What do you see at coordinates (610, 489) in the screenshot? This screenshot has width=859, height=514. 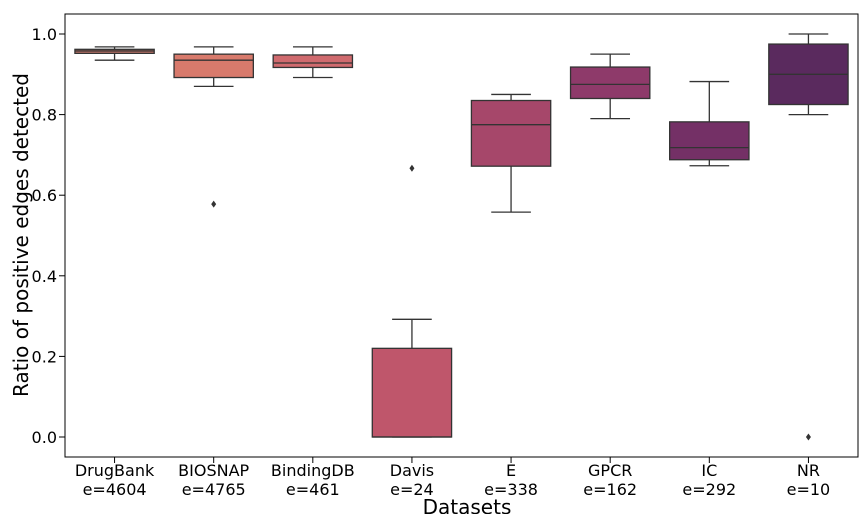 I see `x-tick-count-label: e=162` at bounding box center [610, 489].